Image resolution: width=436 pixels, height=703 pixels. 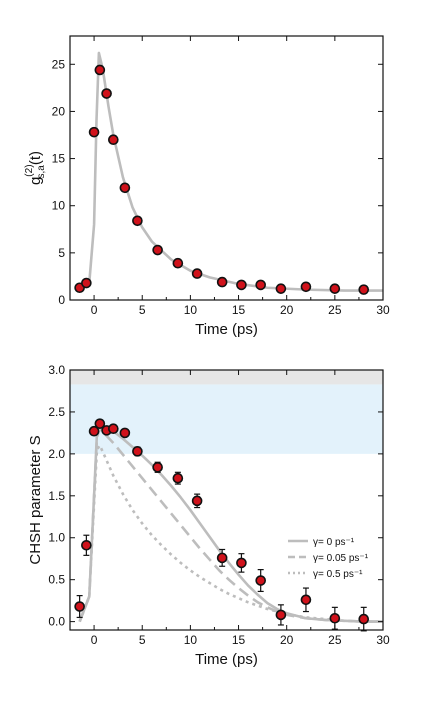 I want to click on legend: γ= 0 ps⁻¹ γ= 0.05 ps⁻¹ γ= 0.5 ps⁻¹, so click(x=328, y=558).